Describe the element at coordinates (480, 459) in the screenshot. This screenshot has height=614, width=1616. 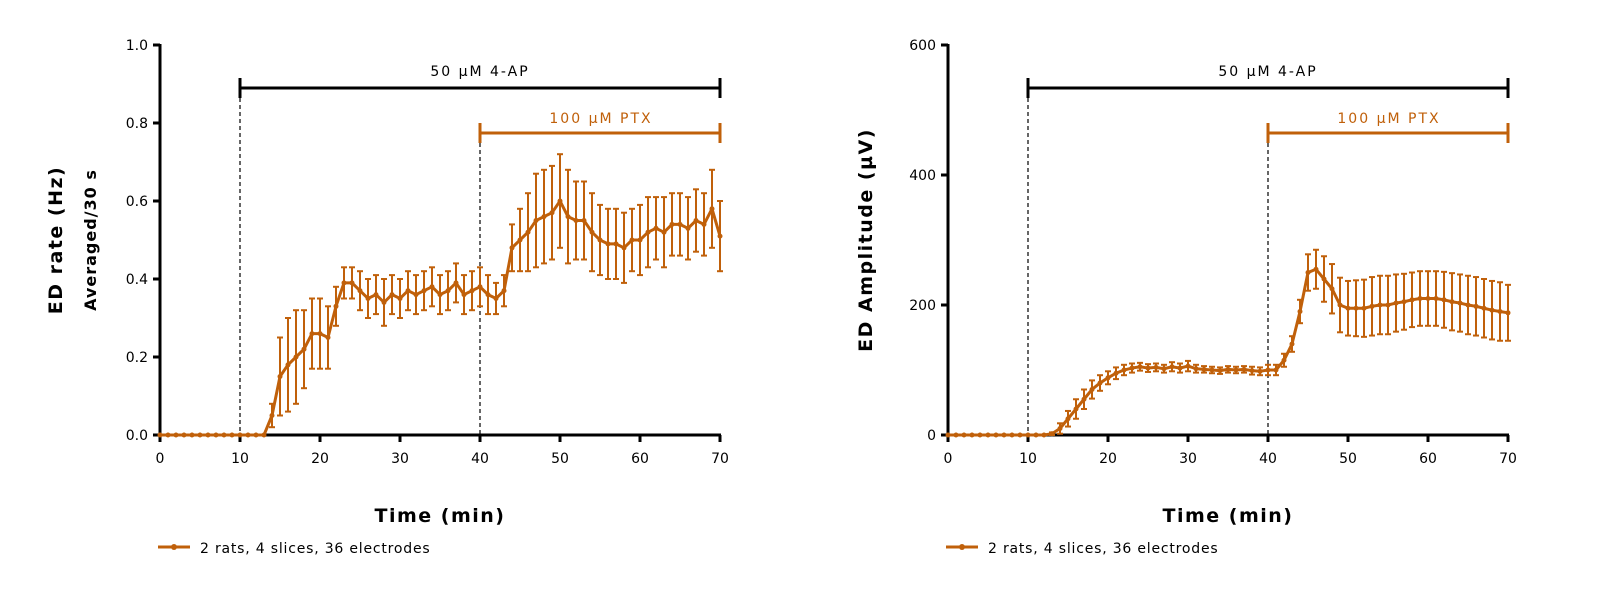
I see `x-tick-label: 40` at that location.